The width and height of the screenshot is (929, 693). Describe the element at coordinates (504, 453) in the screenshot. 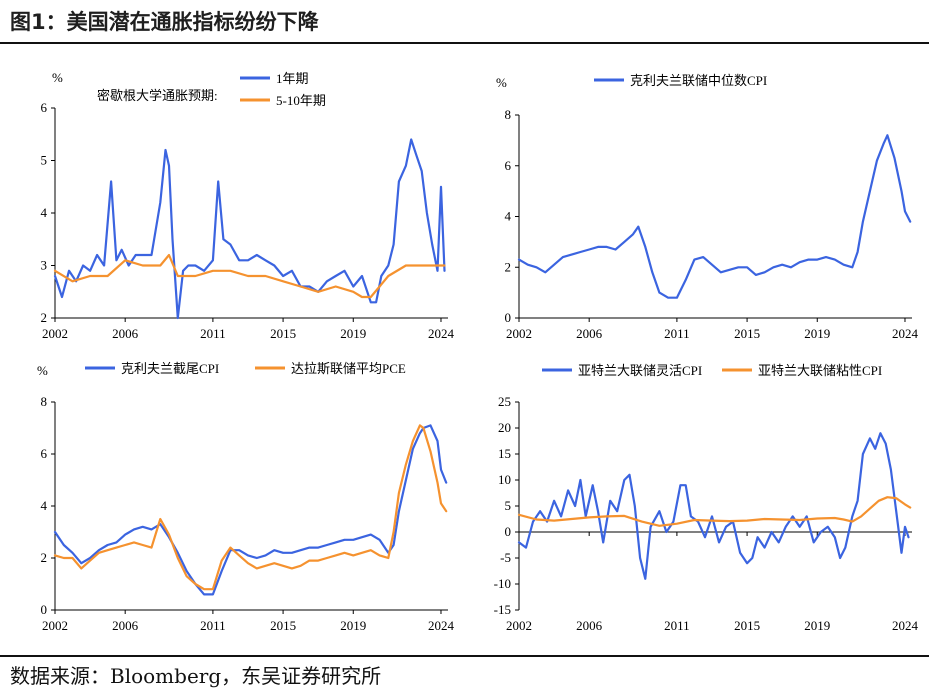

I see `y-tick-label: 15` at that location.